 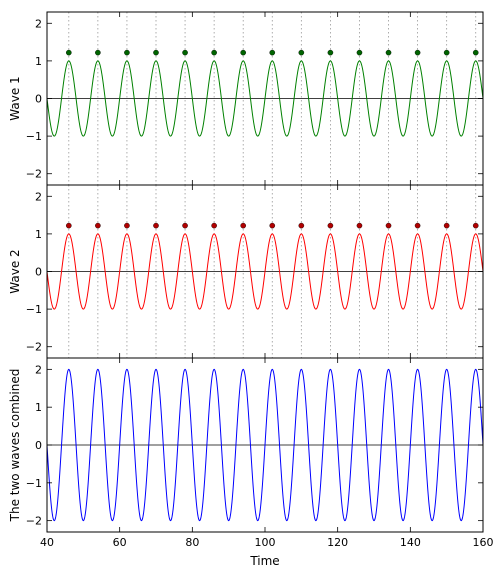 I want to click on x-tick-label: 40, so click(x=47, y=542).